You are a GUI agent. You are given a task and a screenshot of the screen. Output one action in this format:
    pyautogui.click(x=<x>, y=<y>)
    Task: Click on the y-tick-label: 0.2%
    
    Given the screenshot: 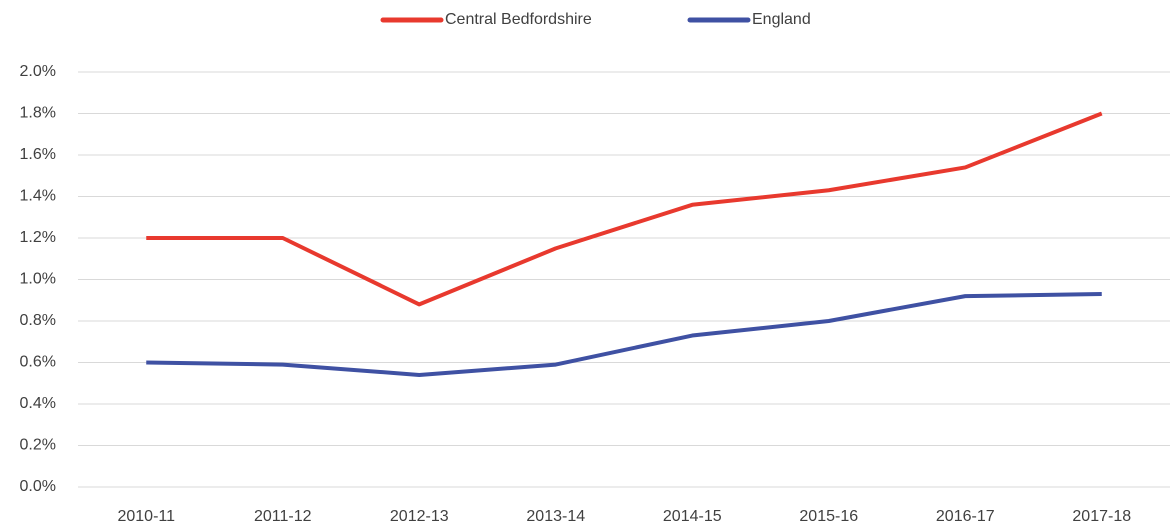 What is the action you would take?
    pyautogui.click(x=38, y=445)
    